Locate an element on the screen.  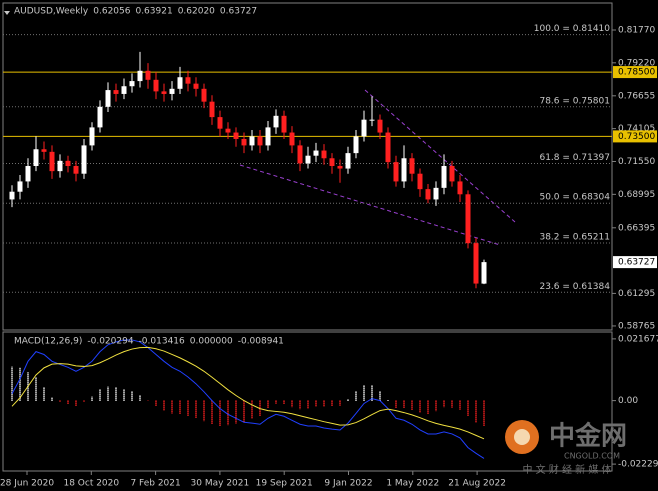
watermark: 中金网 CNGOLD.COM 中 文 财 经 新 媒 体 is located at coordinates (566, 448).